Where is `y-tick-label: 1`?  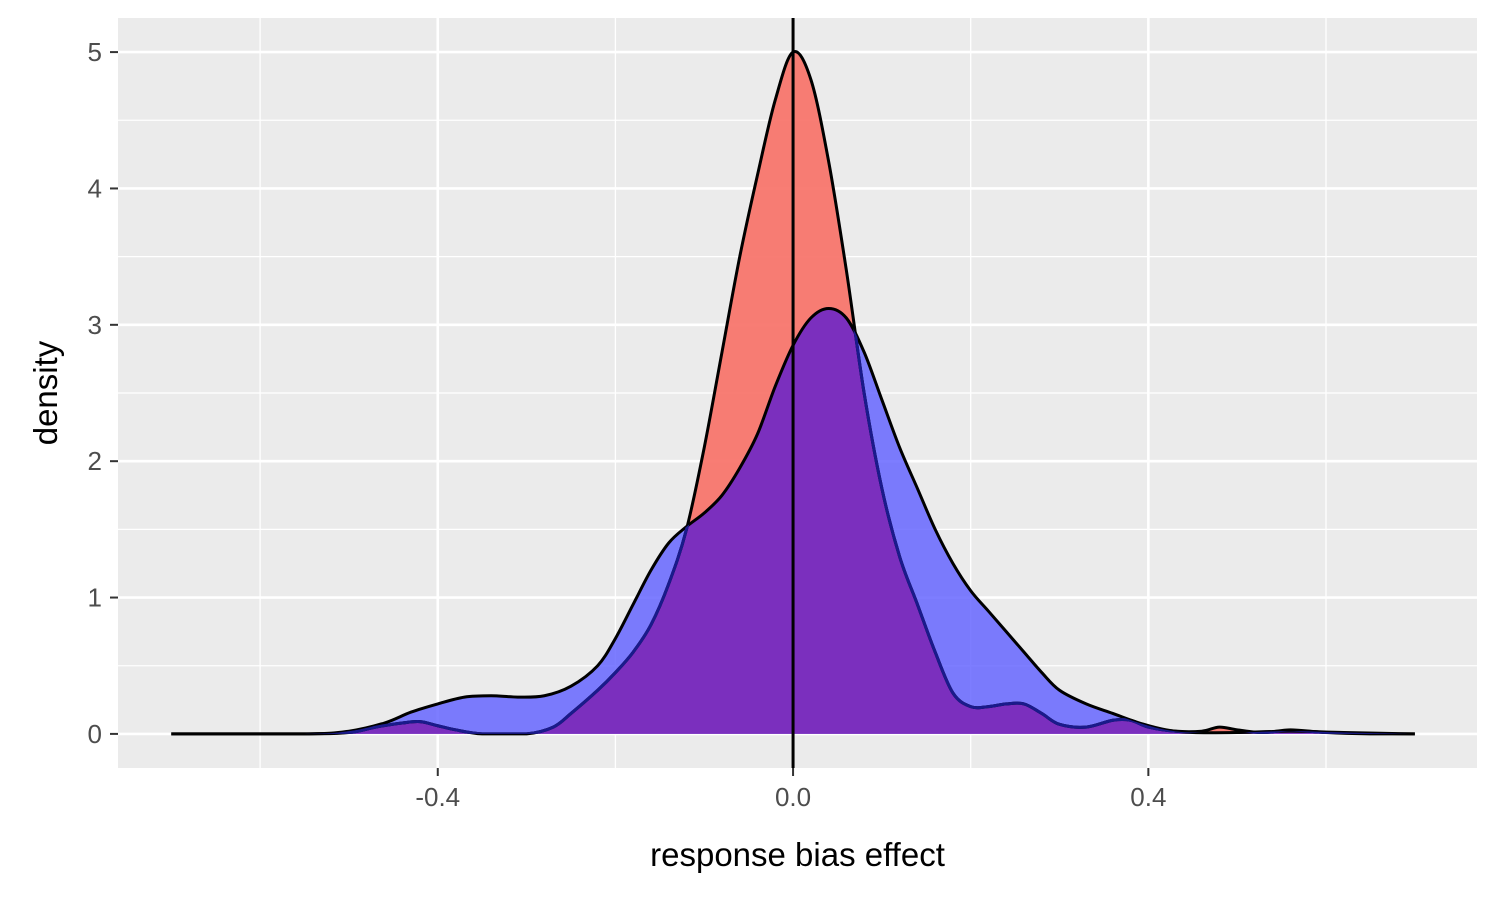
y-tick-label: 1 is located at coordinates (95, 598).